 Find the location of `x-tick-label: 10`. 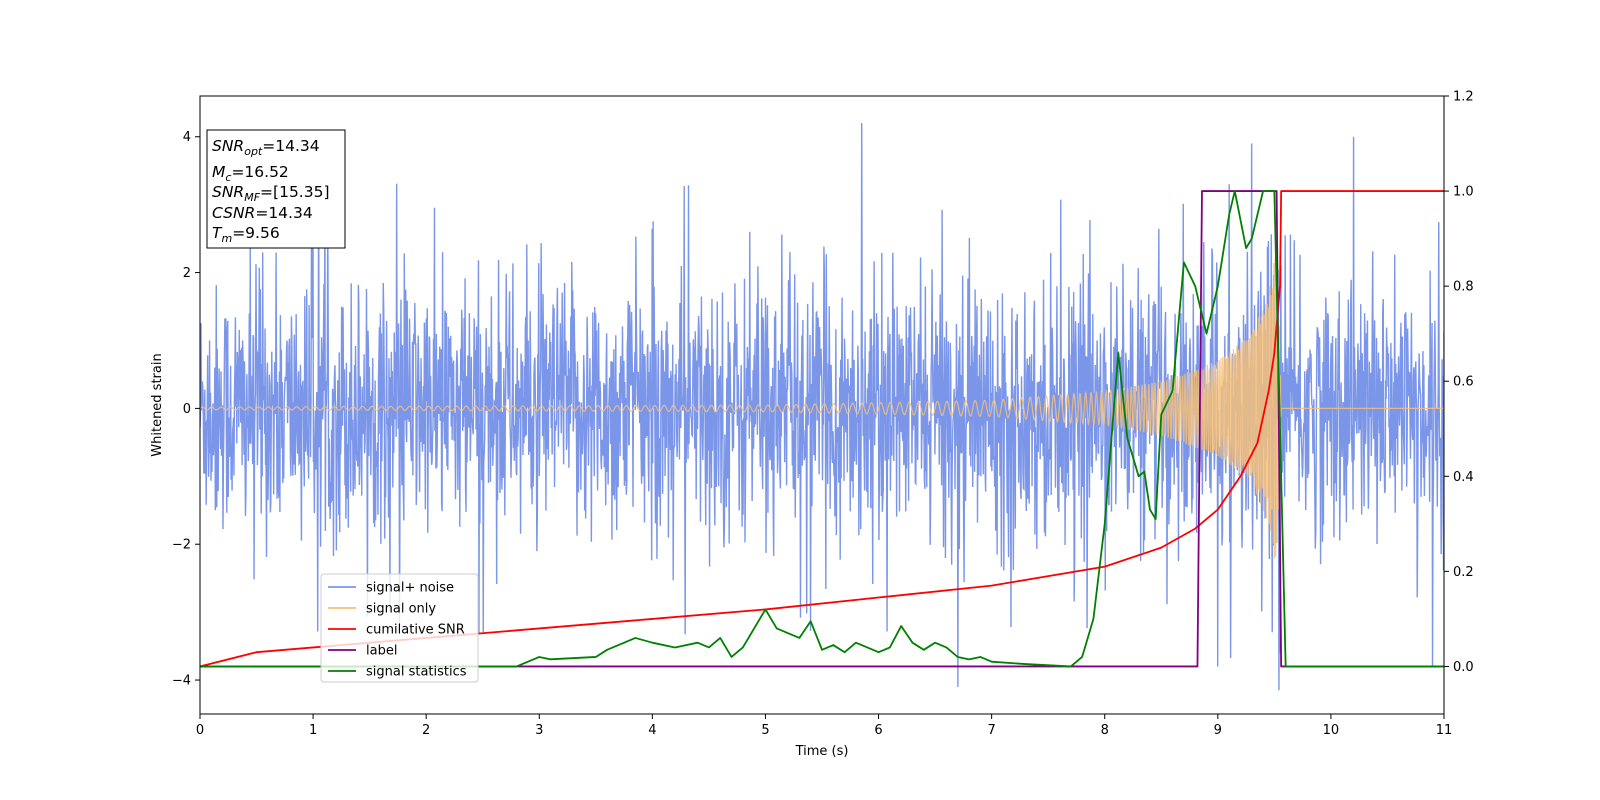

x-tick-label: 10 is located at coordinates (1331, 730).